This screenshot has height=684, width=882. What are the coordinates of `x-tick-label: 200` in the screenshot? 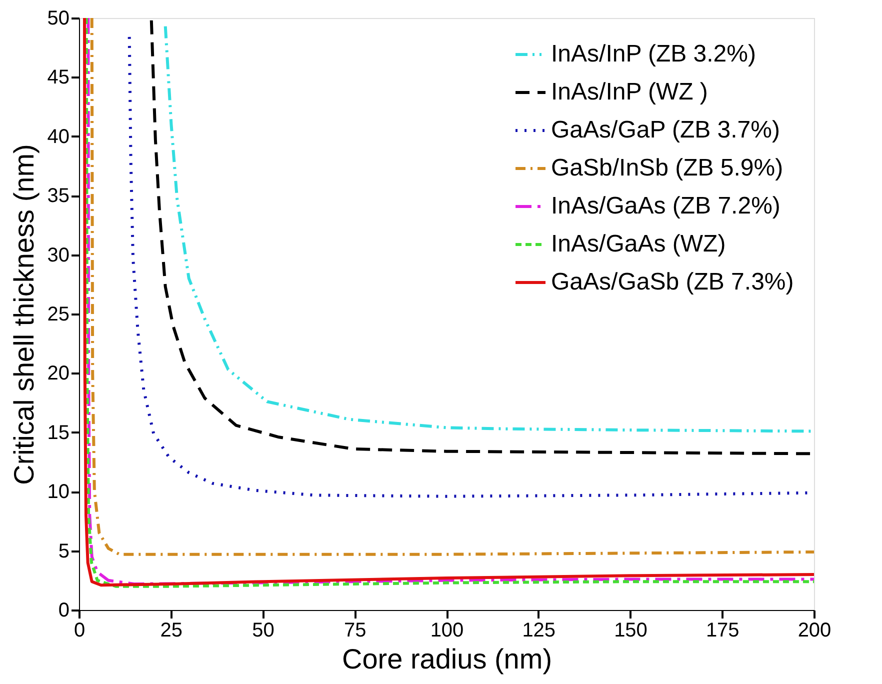 It's located at (815, 631).